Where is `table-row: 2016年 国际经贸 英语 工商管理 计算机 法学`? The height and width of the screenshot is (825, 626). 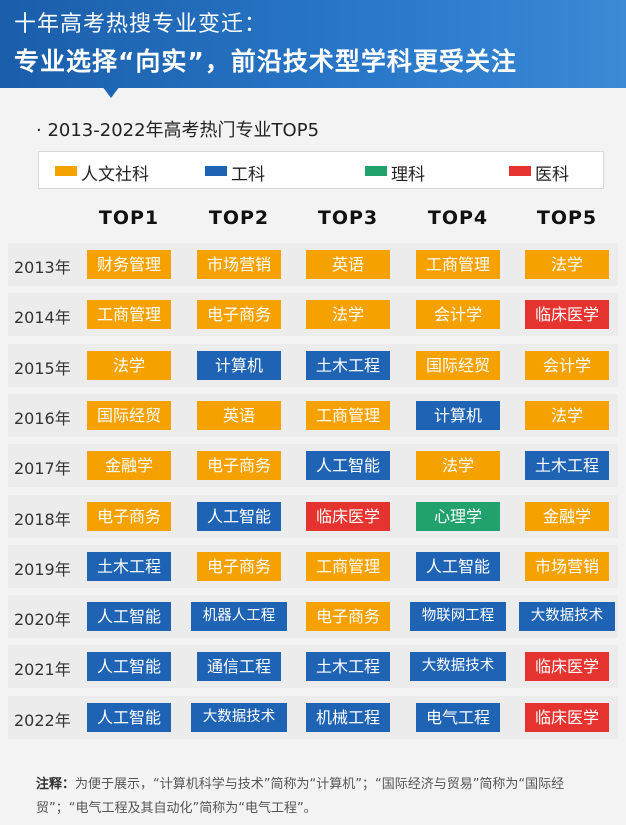 table-row: 2016年 国际经贸 英语 工商管理 计算机 法学 is located at coordinates (313, 415).